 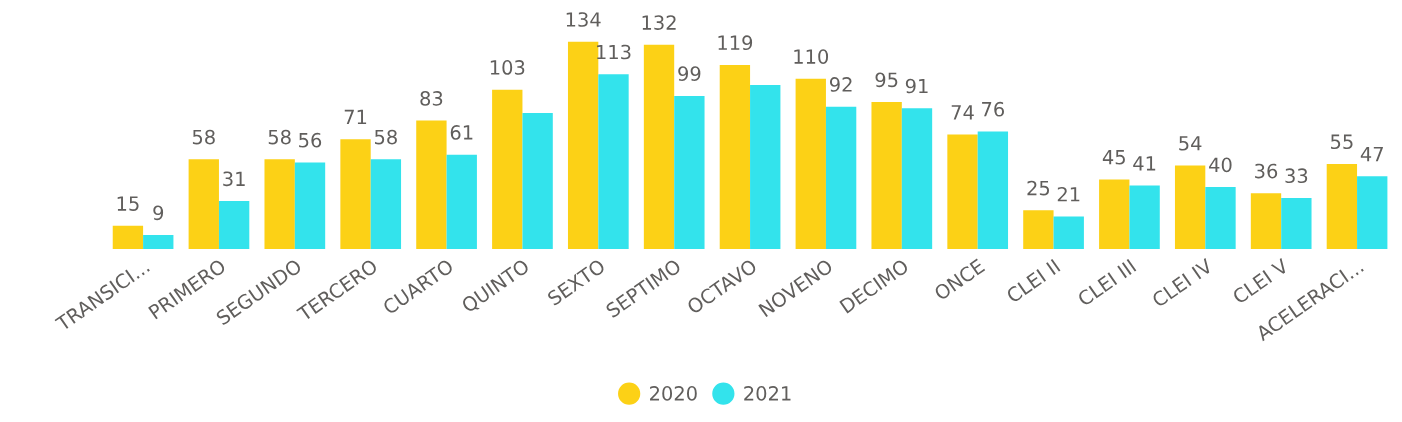 I want to click on data-label: 76, so click(x=993, y=109).